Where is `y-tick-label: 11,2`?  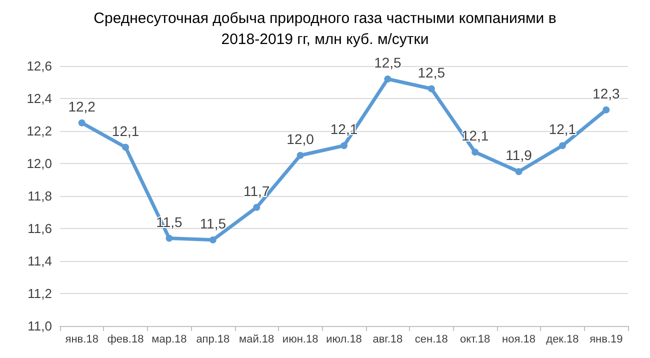 y-tick-label: 11,2 is located at coordinates (40, 293).